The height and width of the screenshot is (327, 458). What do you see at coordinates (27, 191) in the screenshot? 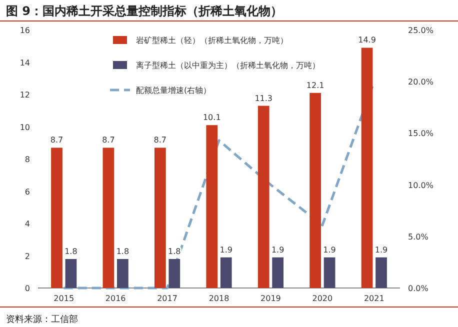
I see `y-tick-label: 6` at bounding box center [27, 191].